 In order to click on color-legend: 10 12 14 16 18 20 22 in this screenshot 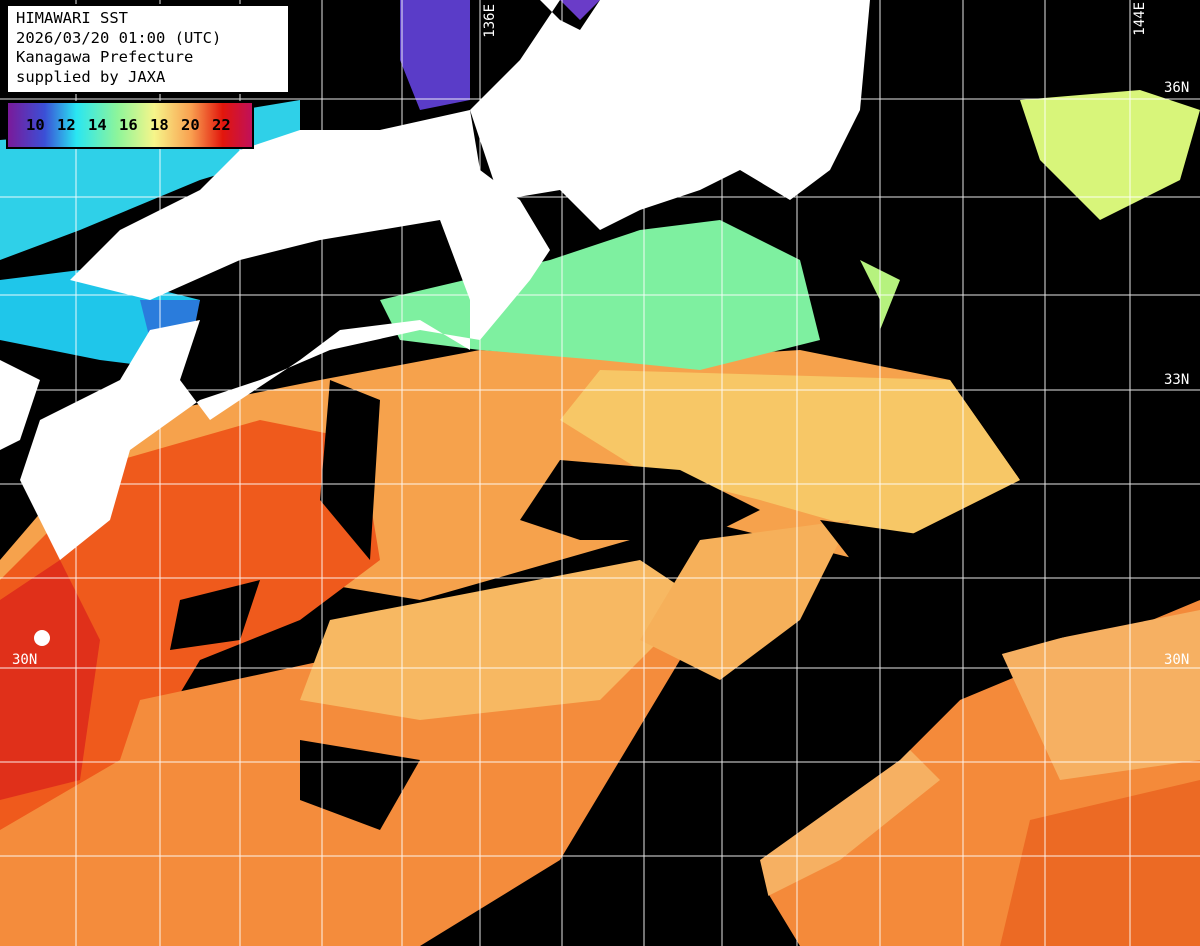, I will do `click(130, 125)`.